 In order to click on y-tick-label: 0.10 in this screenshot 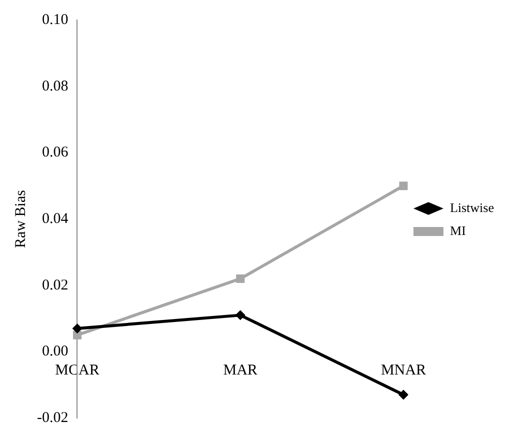, I will do `click(55, 20)`.